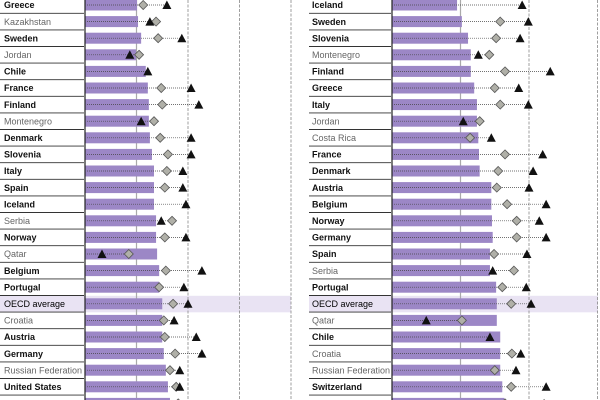  I want to click on chart-row: Switzerland, so click(430, 388).